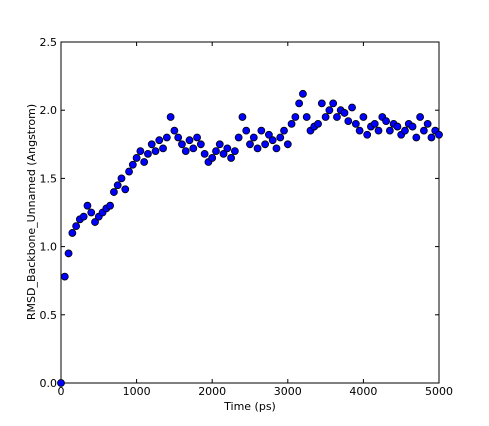 The width and height of the screenshot is (489, 426). What do you see at coordinates (288, 391) in the screenshot?
I see `x-tick-label: 3000` at bounding box center [288, 391].